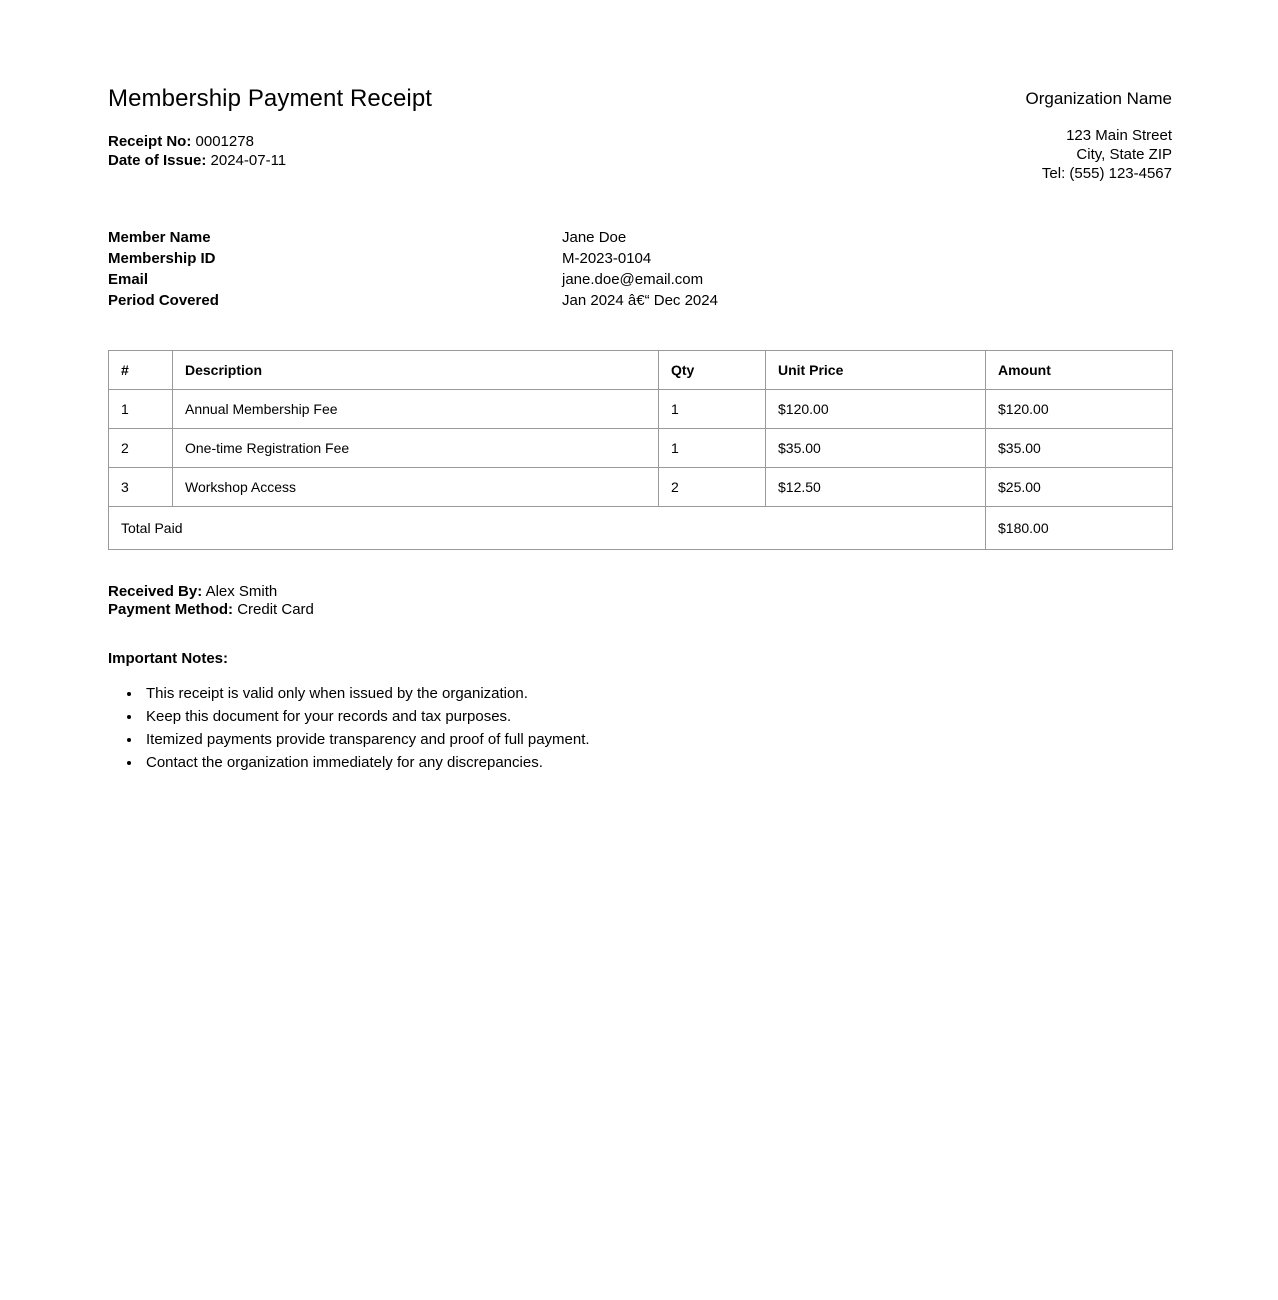 The width and height of the screenshot is (1278, 1300). Describe the element at coordinates (875, 487) in the screenshot. I see `cell-unit-price: $12.50` at that location.